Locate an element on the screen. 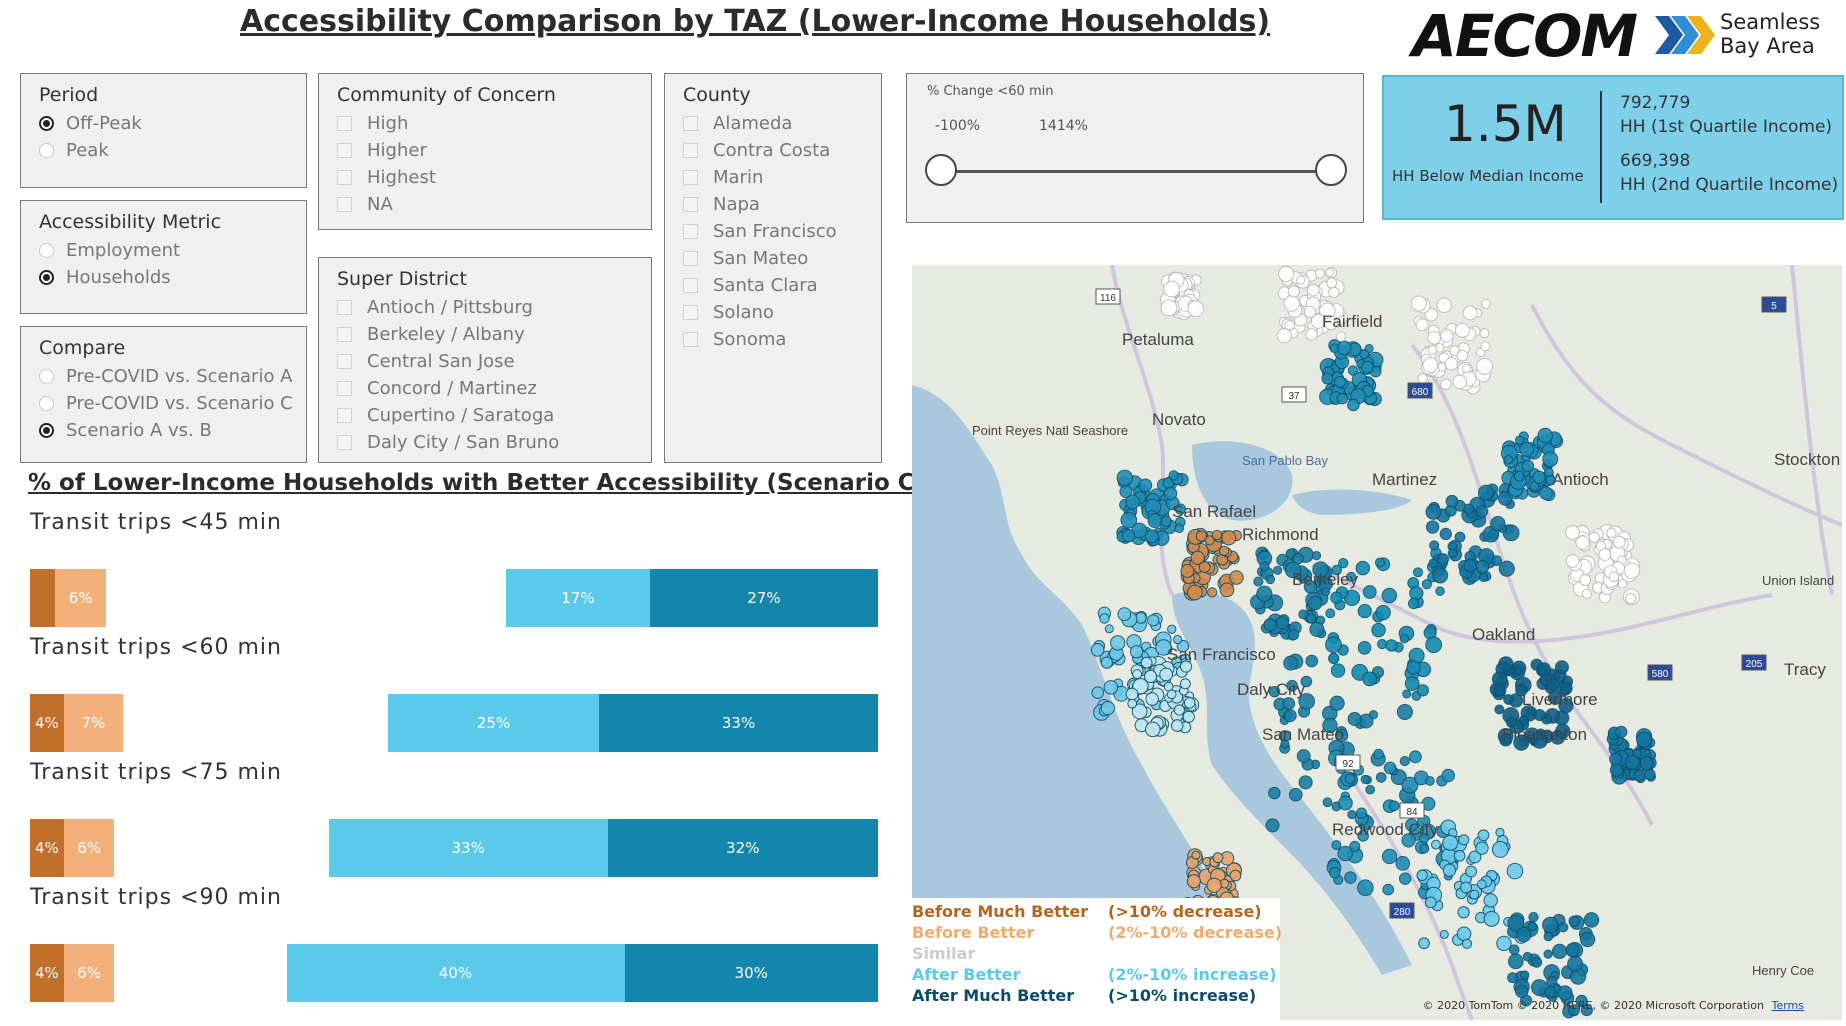 Image resolution: width=1846 pixels, height=1026 pixels. compare-option-a-vs-b: Scenario A vs. B is located at coordinates (163, 430).